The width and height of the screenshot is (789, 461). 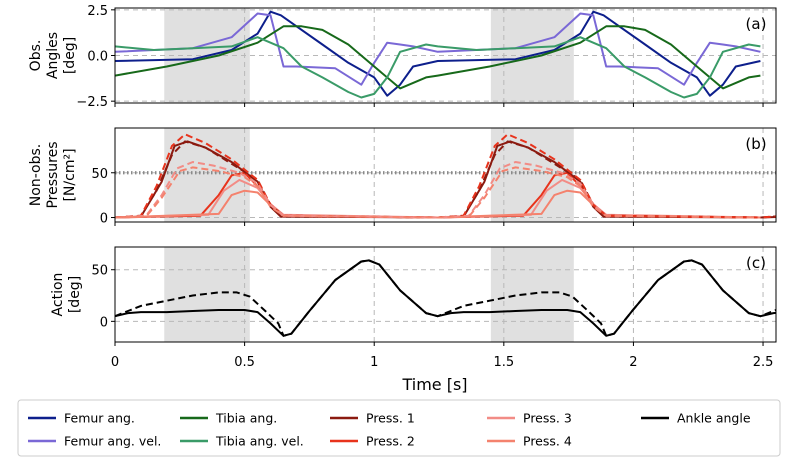 I want to click on series-group, so click(x=445, y=298).